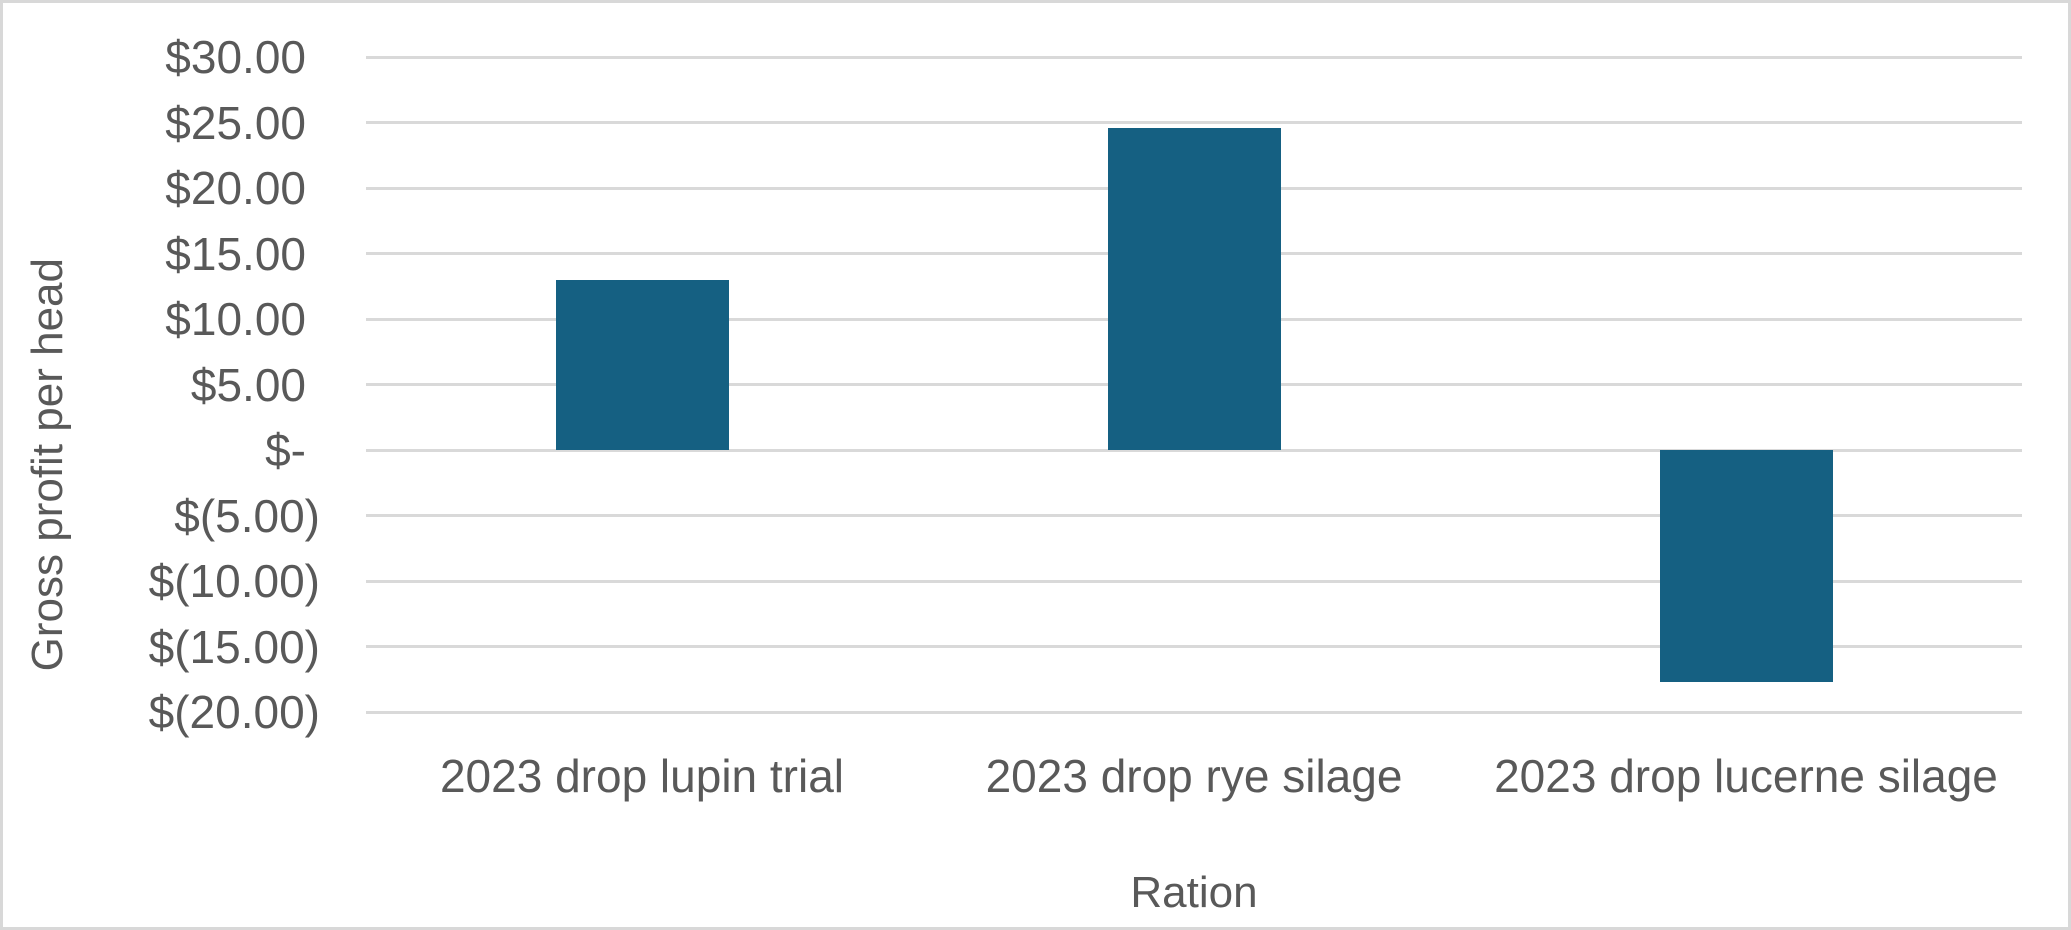 The image size is (2071, 930). Describe the element at coordinates (235, 253) in the screenshot. I see `y-tick-label: $15.00` at that location.